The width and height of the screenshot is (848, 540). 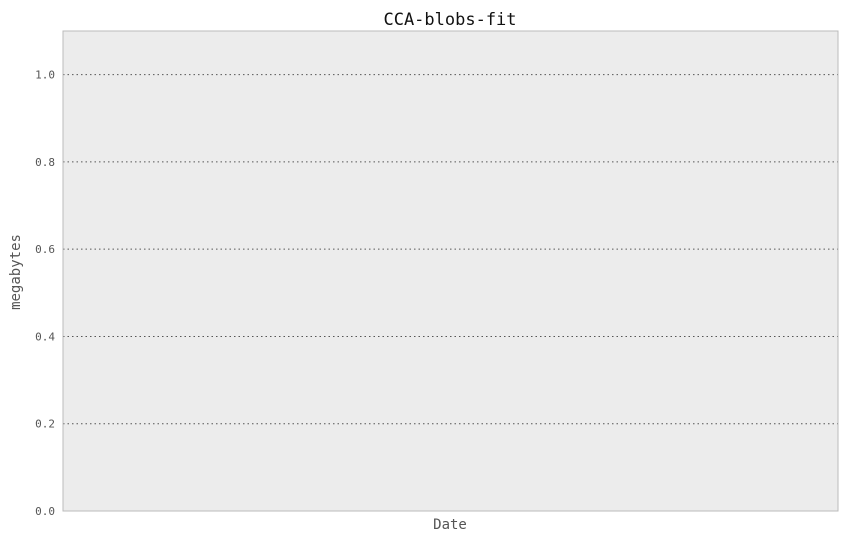 I want to click on y-tick-label: 0.0, so click(x=45, y=511).